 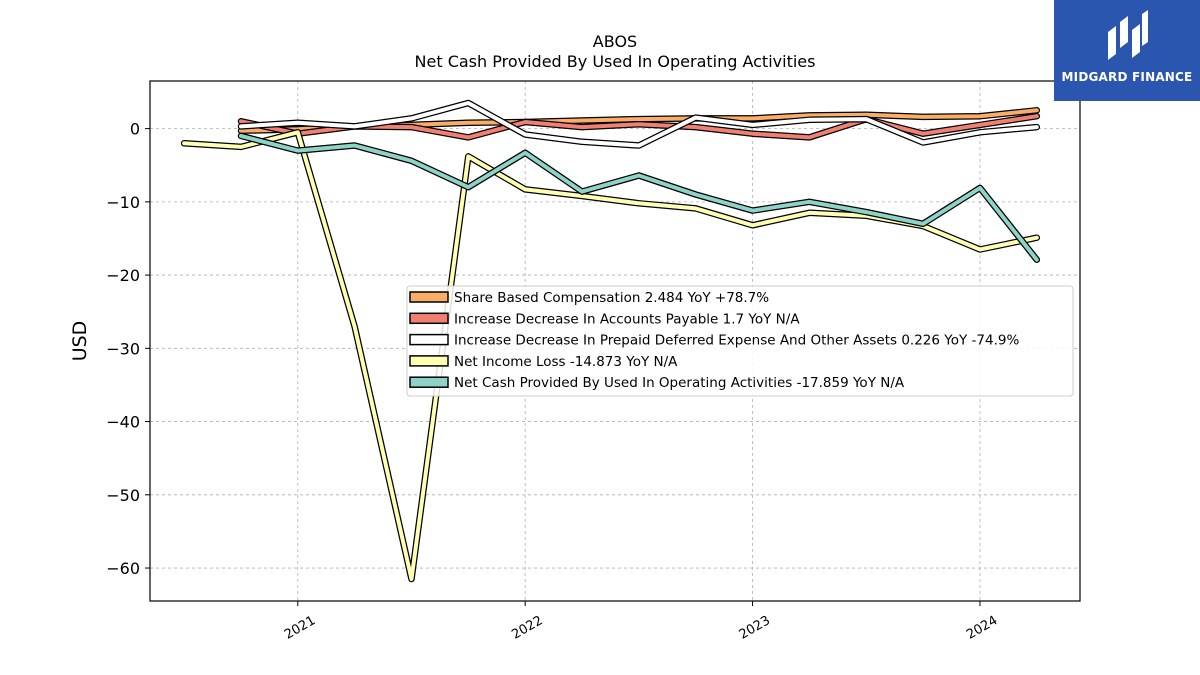 What do you see at coordinates (1128, 35) in the screenshot?
I see `midgard-logo-icon` at bounding box center [1128, 35].